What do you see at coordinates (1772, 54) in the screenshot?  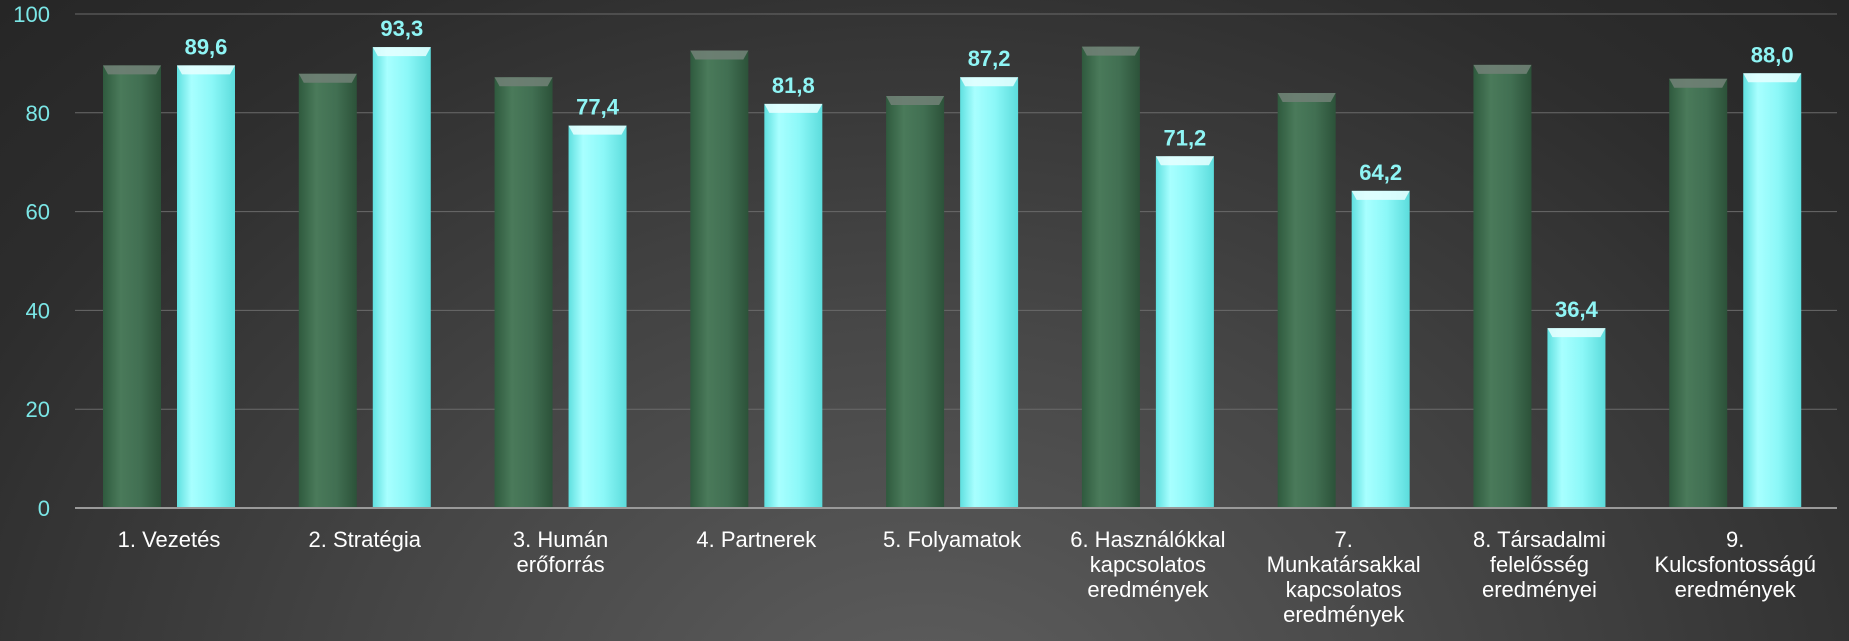 I see `data-label: 88,0` at bounding box center [1772, 54].